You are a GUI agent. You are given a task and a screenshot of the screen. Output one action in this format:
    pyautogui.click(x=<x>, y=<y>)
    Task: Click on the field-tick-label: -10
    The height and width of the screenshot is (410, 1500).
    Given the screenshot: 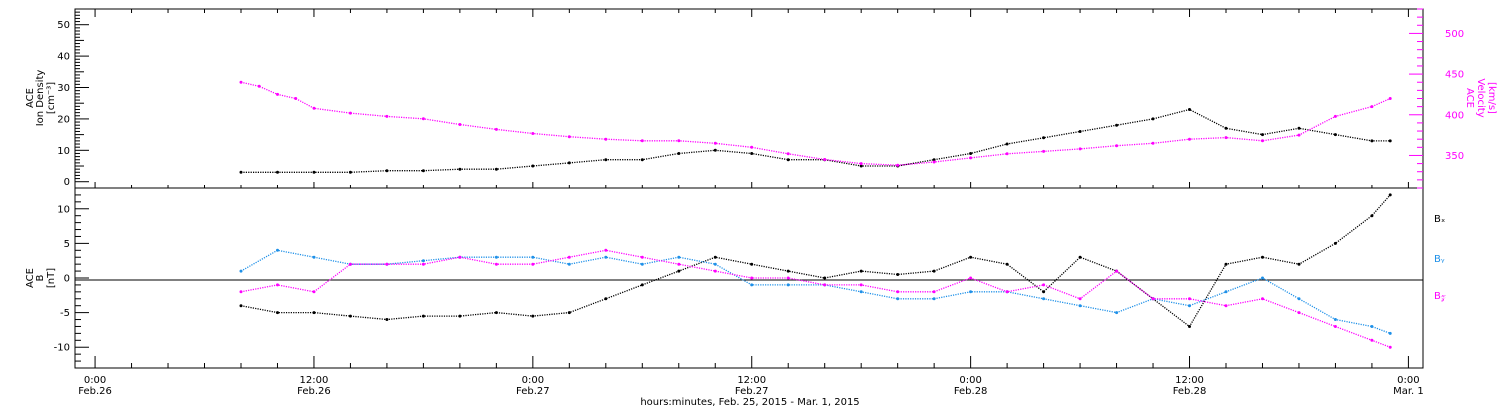 What is the action you would take?
    pyautogui.click(x=62, y=348)
    